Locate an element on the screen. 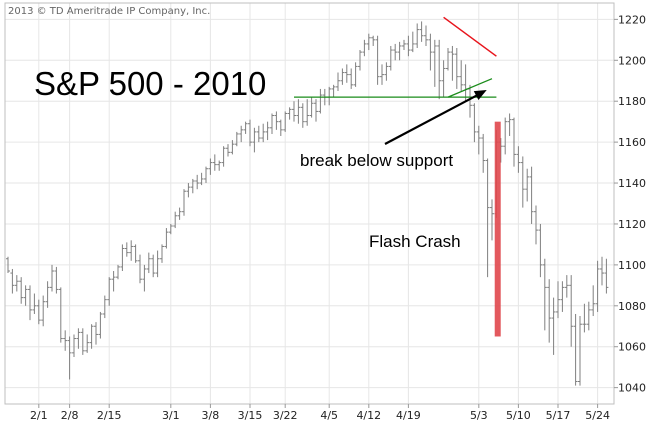 This screenshot has width=650, height=423. x-tick-label: 3/22 is located at coordinates (285, 415).